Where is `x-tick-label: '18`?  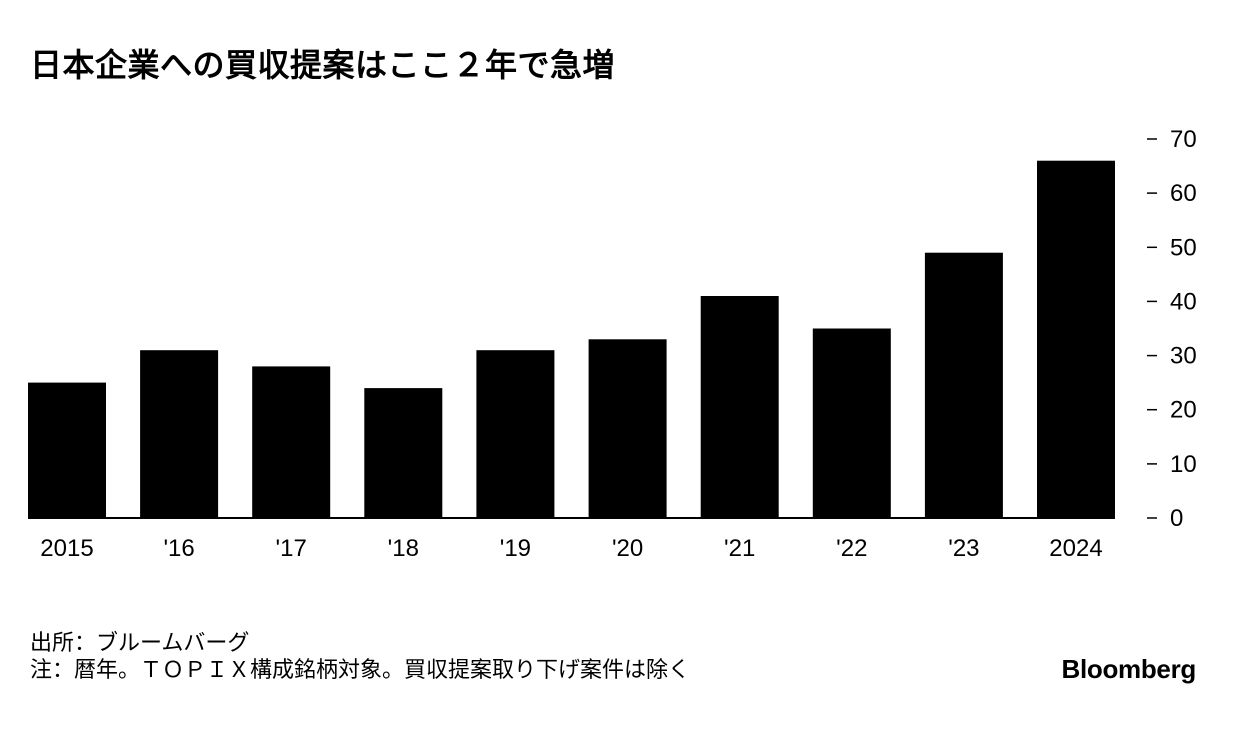 x-tick-label: '18 is located at coordinates (403, 548).